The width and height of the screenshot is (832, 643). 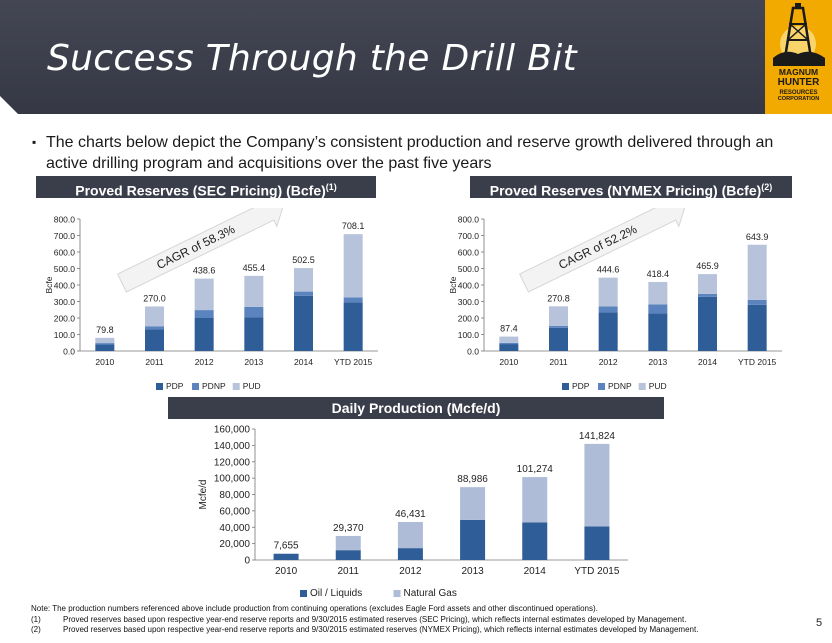 I want to click on y-tick-label: 500.0, so click(x=469, y=269).